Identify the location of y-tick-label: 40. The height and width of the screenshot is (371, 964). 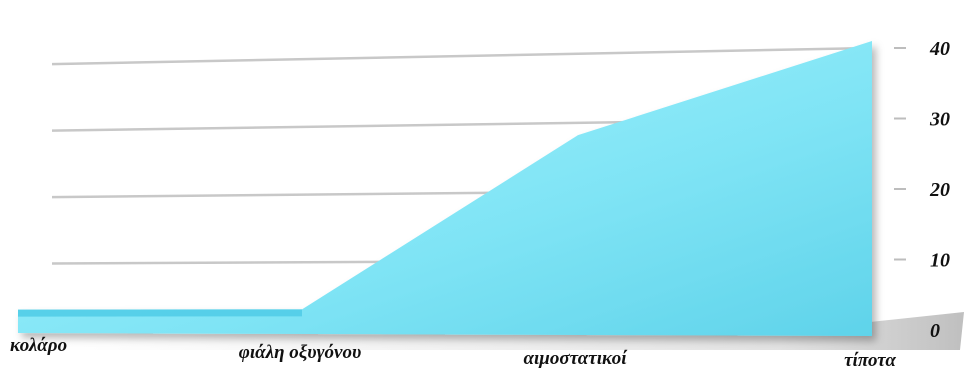
(939, 49).